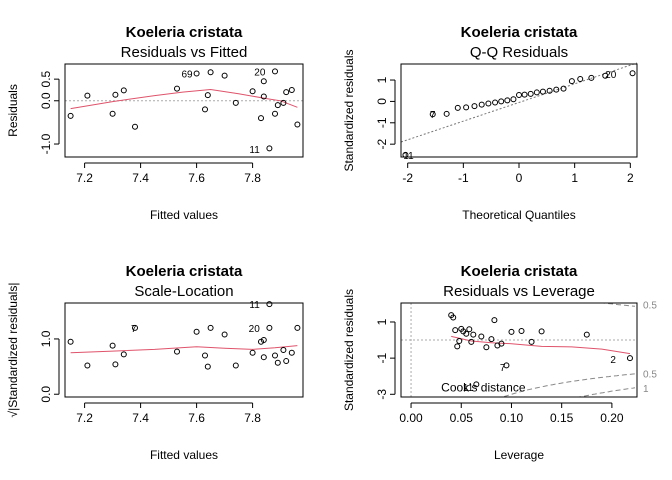 This screenshot has width=672, height=480. I want to click on y-tick-label: 0, so click(382, 101).